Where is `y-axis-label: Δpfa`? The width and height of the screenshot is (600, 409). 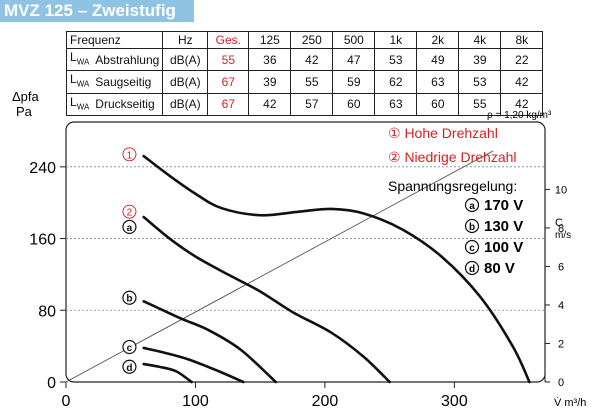
y-axis-label: Δpfa is located at coordinates (26, 96).